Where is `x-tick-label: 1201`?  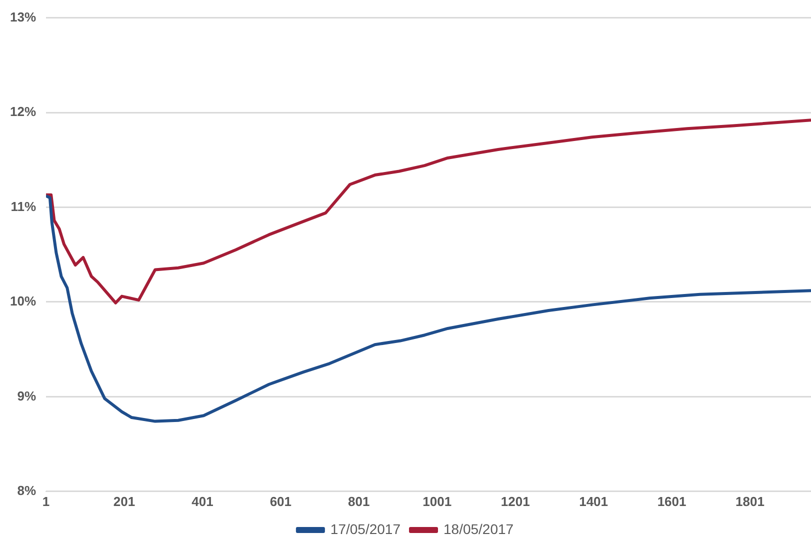 x-tick-label: 1201 is located at coordinates (515, 501).